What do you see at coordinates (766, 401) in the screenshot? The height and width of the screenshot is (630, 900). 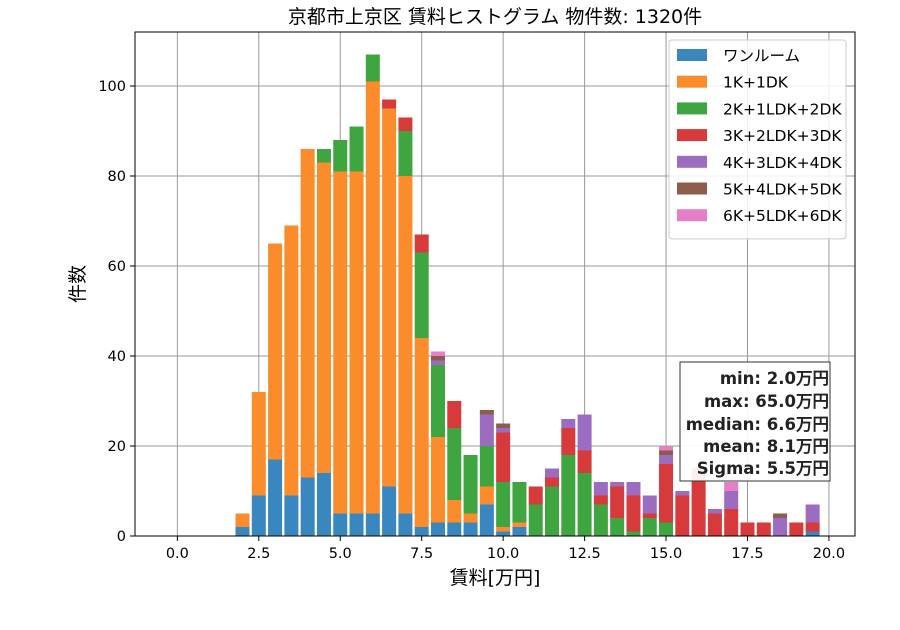 I see `stat-max: max: 65.0万円` at bounding box center [766, 401].